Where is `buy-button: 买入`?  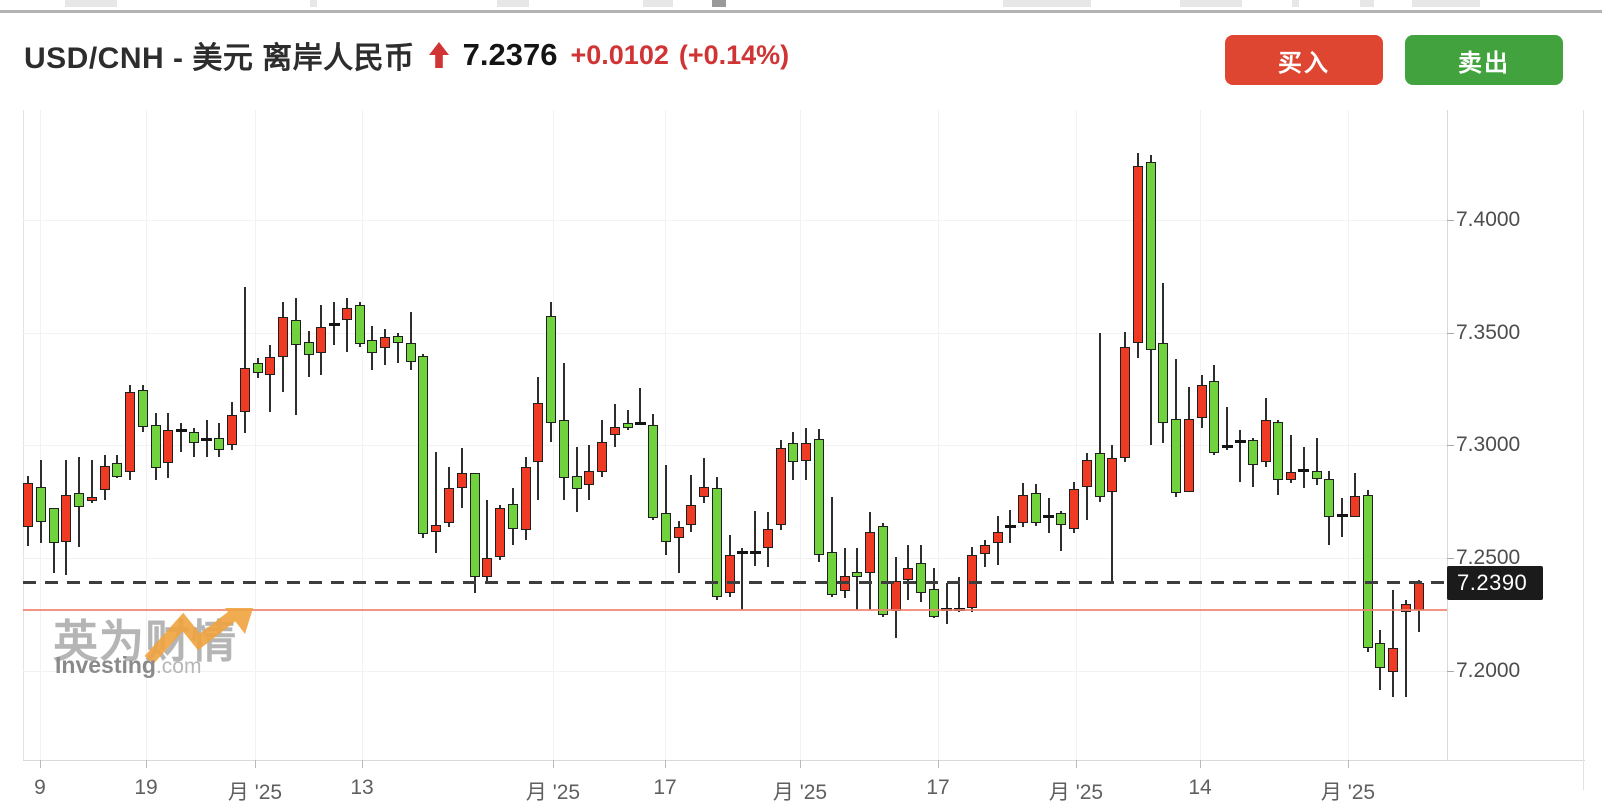
buy-button: 买入 is located at coordinates (1304, 60).